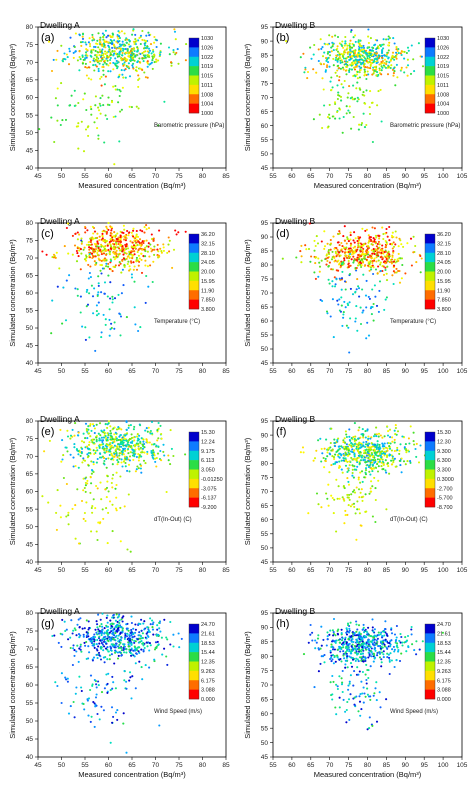 Image resolution: width=474 pixels, height=787 pixels. What do you see at coordinates (30, 509) in the screenshot?
I see `y-tick-label: 55` at bounding box center [30, 509].